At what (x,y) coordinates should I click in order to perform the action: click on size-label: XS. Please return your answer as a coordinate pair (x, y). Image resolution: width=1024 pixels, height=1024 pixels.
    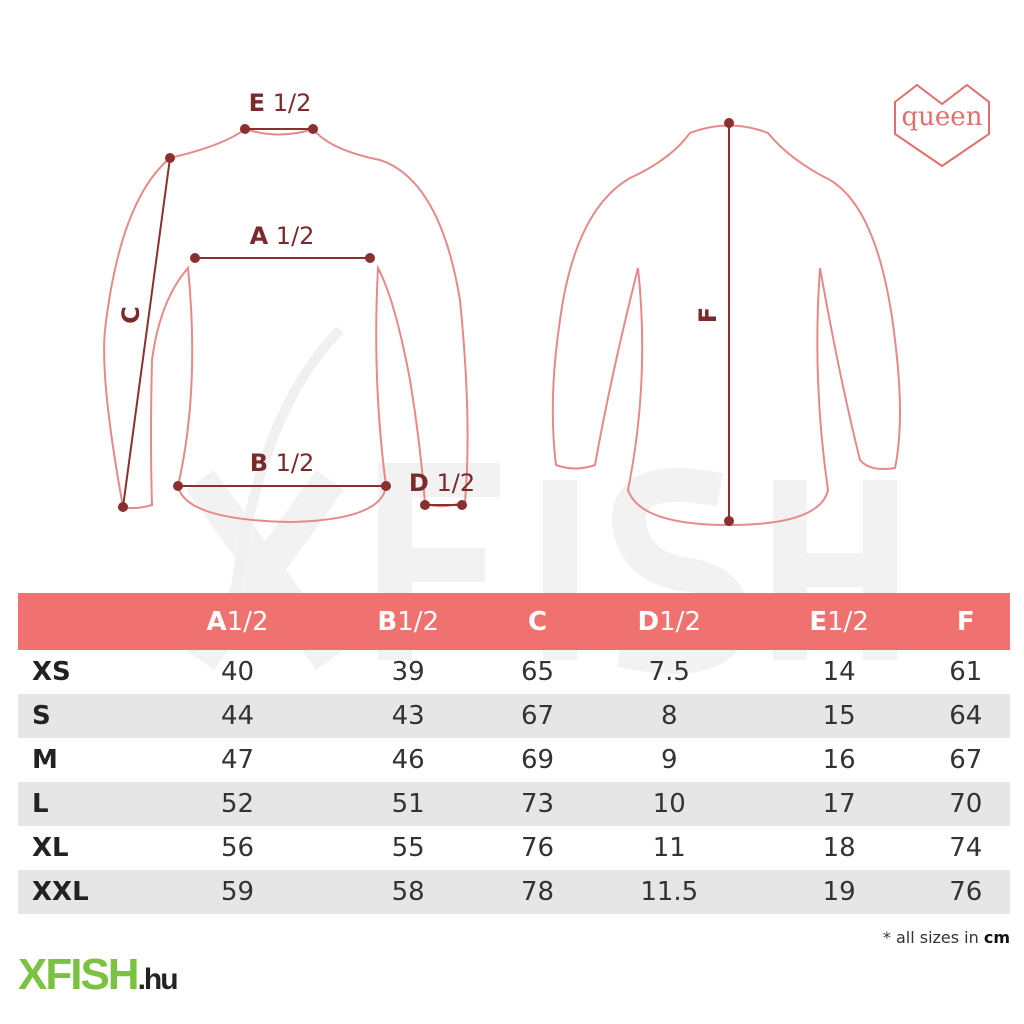
    Looking at the image, I should click on (51, 672).